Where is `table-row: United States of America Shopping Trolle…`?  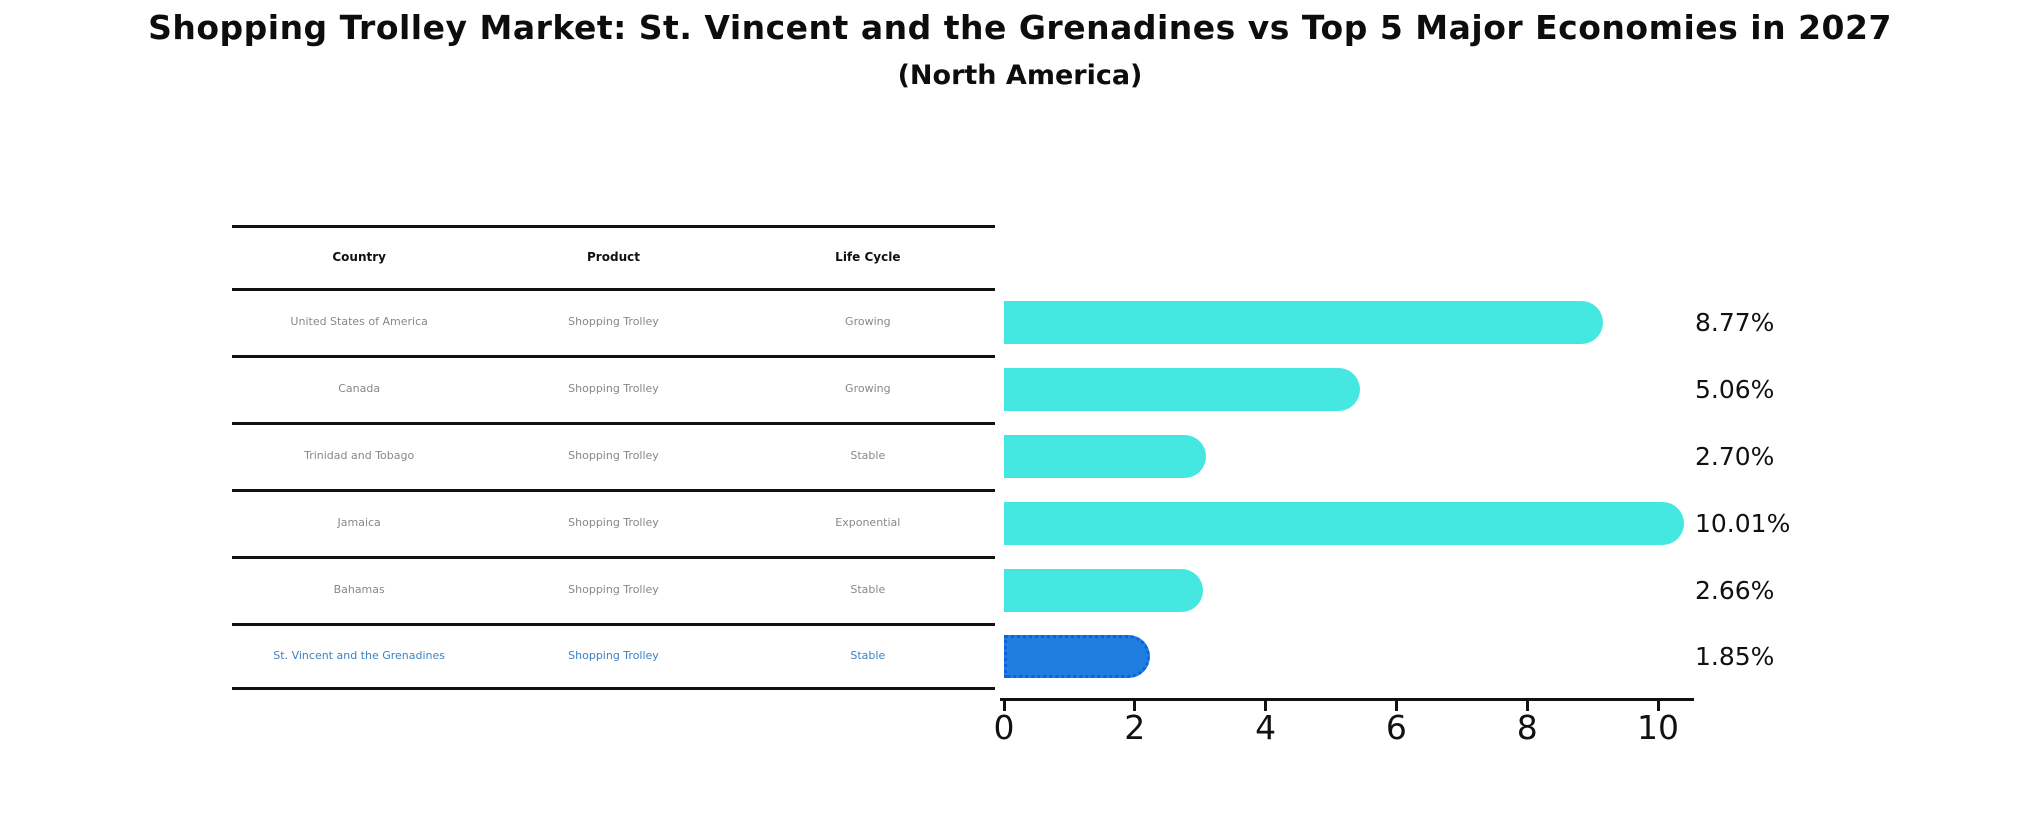
table-row: United States of America Shopping Trolle… is located at coordinates (613, 321).